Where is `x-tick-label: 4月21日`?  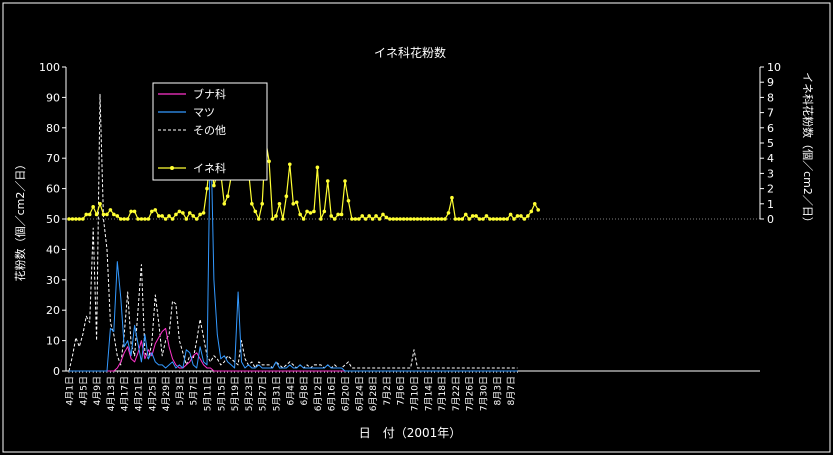 x-tick-label: 4月21日 is located at coordinates (139, 393).